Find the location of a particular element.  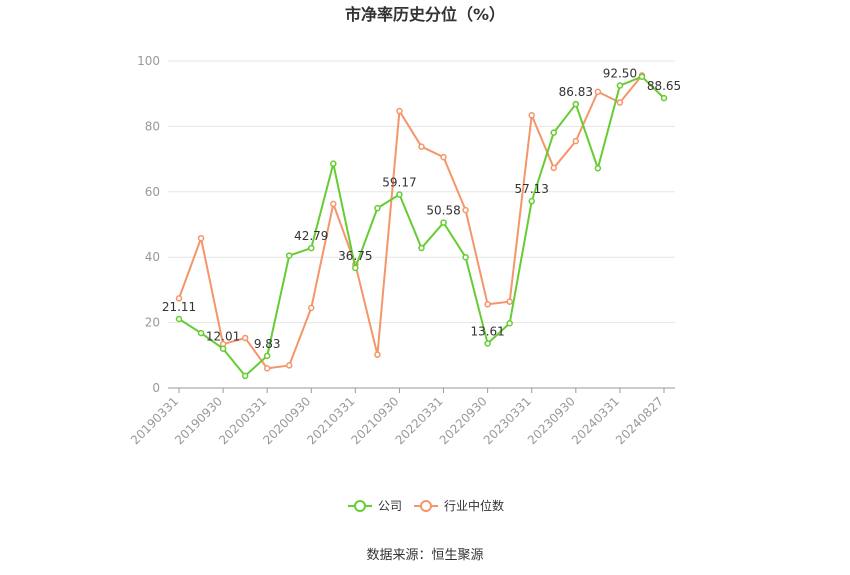

data-label: 13.61 is located at coordinates (487, 331).